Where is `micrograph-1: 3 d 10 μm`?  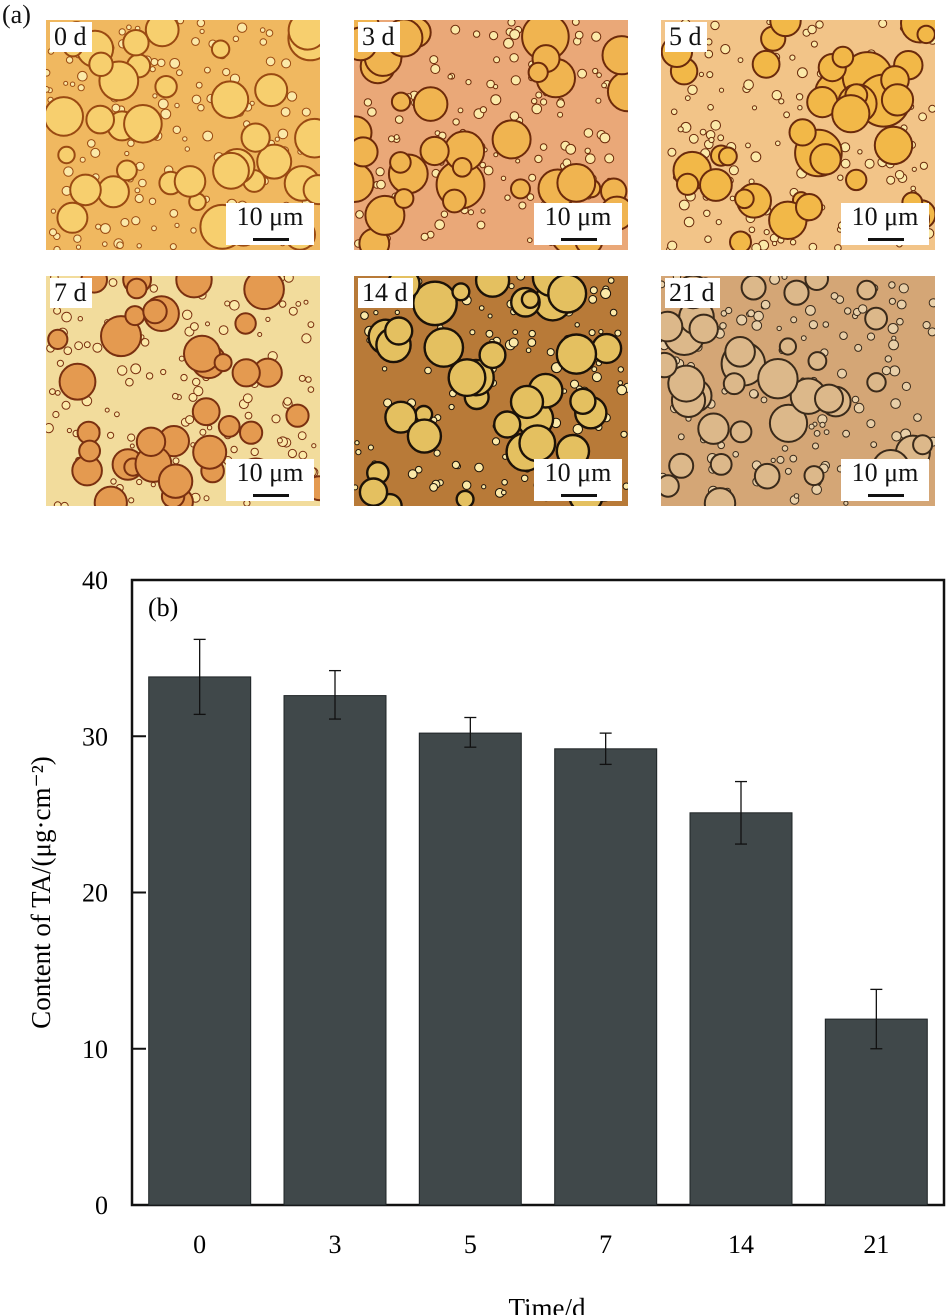 micrograph-1: 3 d 10 μm is located at coordinates (491, 135).